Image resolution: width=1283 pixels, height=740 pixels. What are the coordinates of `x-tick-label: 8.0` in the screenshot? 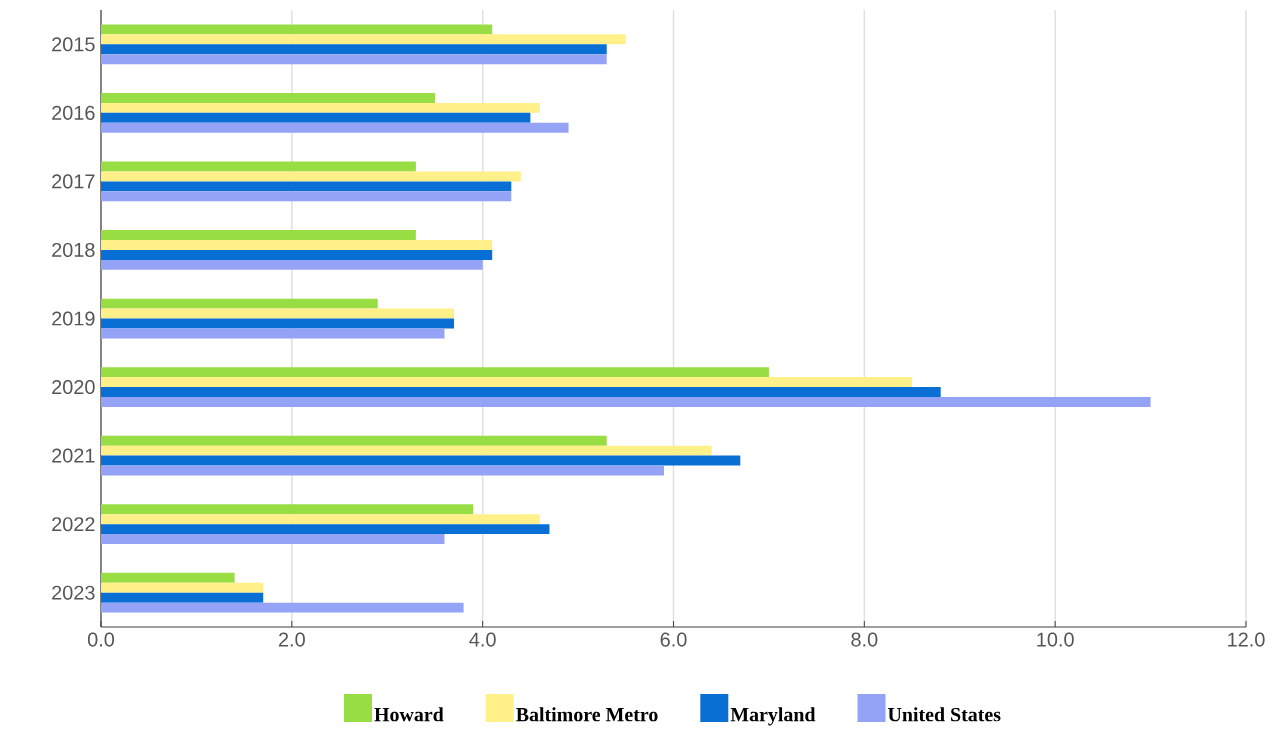 It's located at (864, 639).